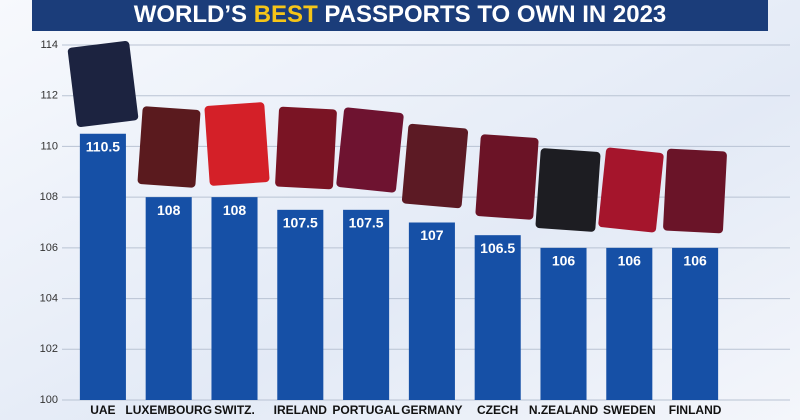 Image resolution: width=800 pixels, height=420 pixels. What do you see at coordinates (49, 349) in the screenshot?
I see `y-tick-label: 102` at bounding box center [49, 349].